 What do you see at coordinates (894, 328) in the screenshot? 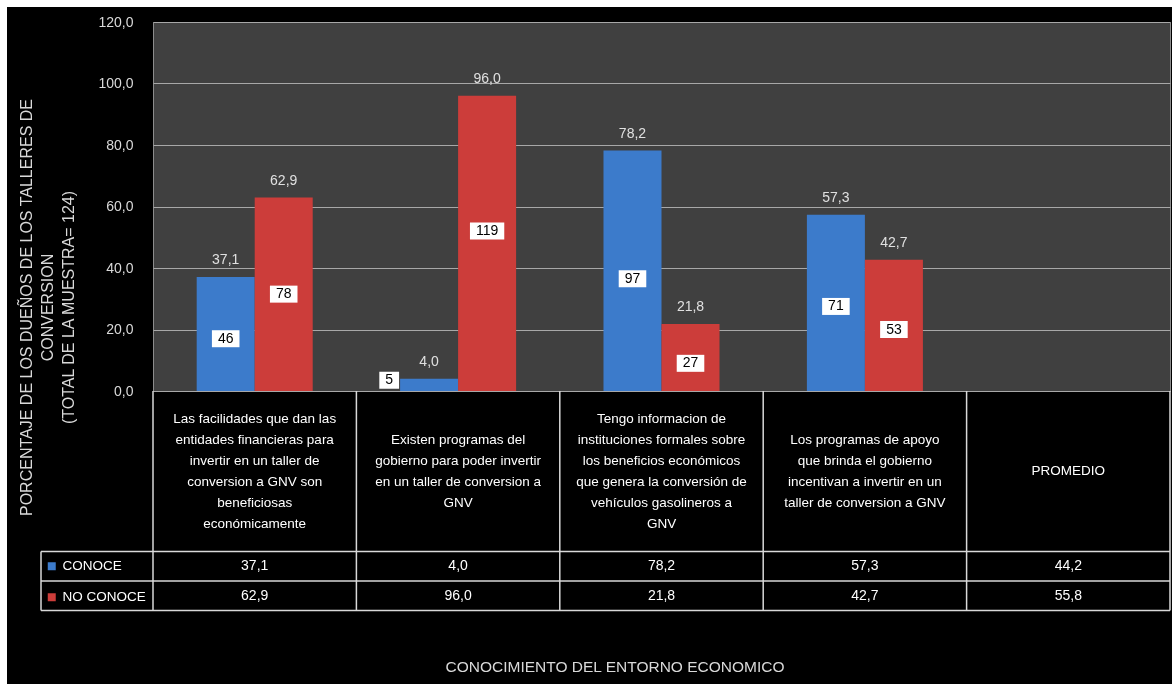
I see `annotation: 53` at bounding box center [894, 328].